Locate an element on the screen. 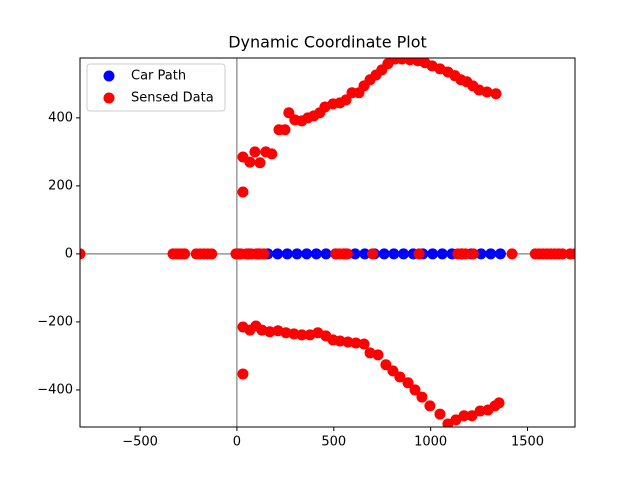 The width and height of the screenshot is (640, 480). y-tick-label: −200 is located at coordinates (55, 321).